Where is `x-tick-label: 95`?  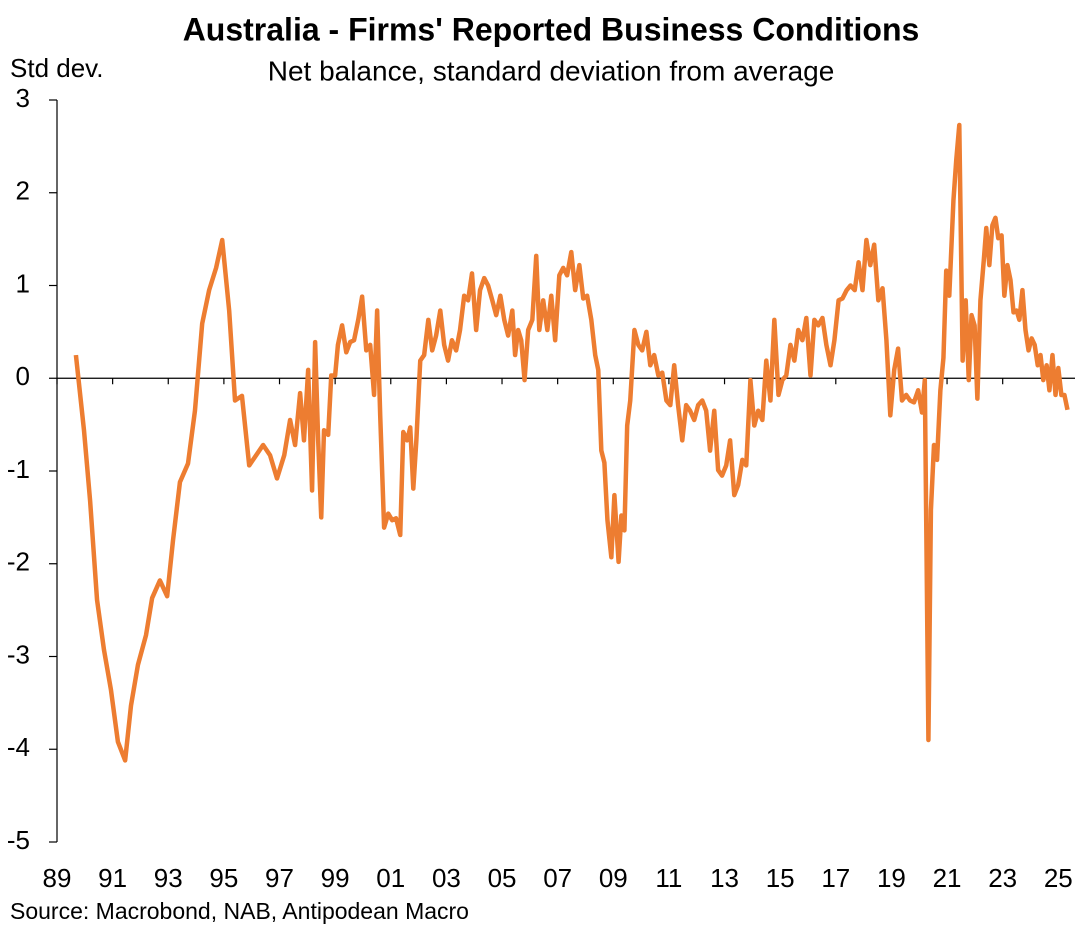
x-tick-label: 95 is located at coordinates (223, 878).